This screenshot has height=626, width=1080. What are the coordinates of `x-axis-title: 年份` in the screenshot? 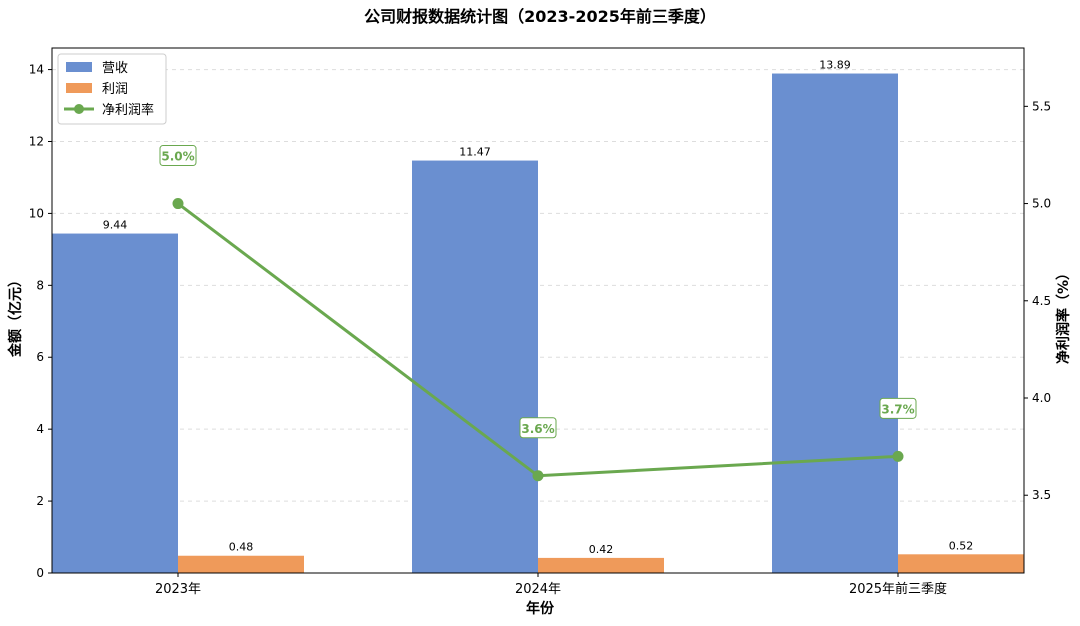 It's located at (540, 608).